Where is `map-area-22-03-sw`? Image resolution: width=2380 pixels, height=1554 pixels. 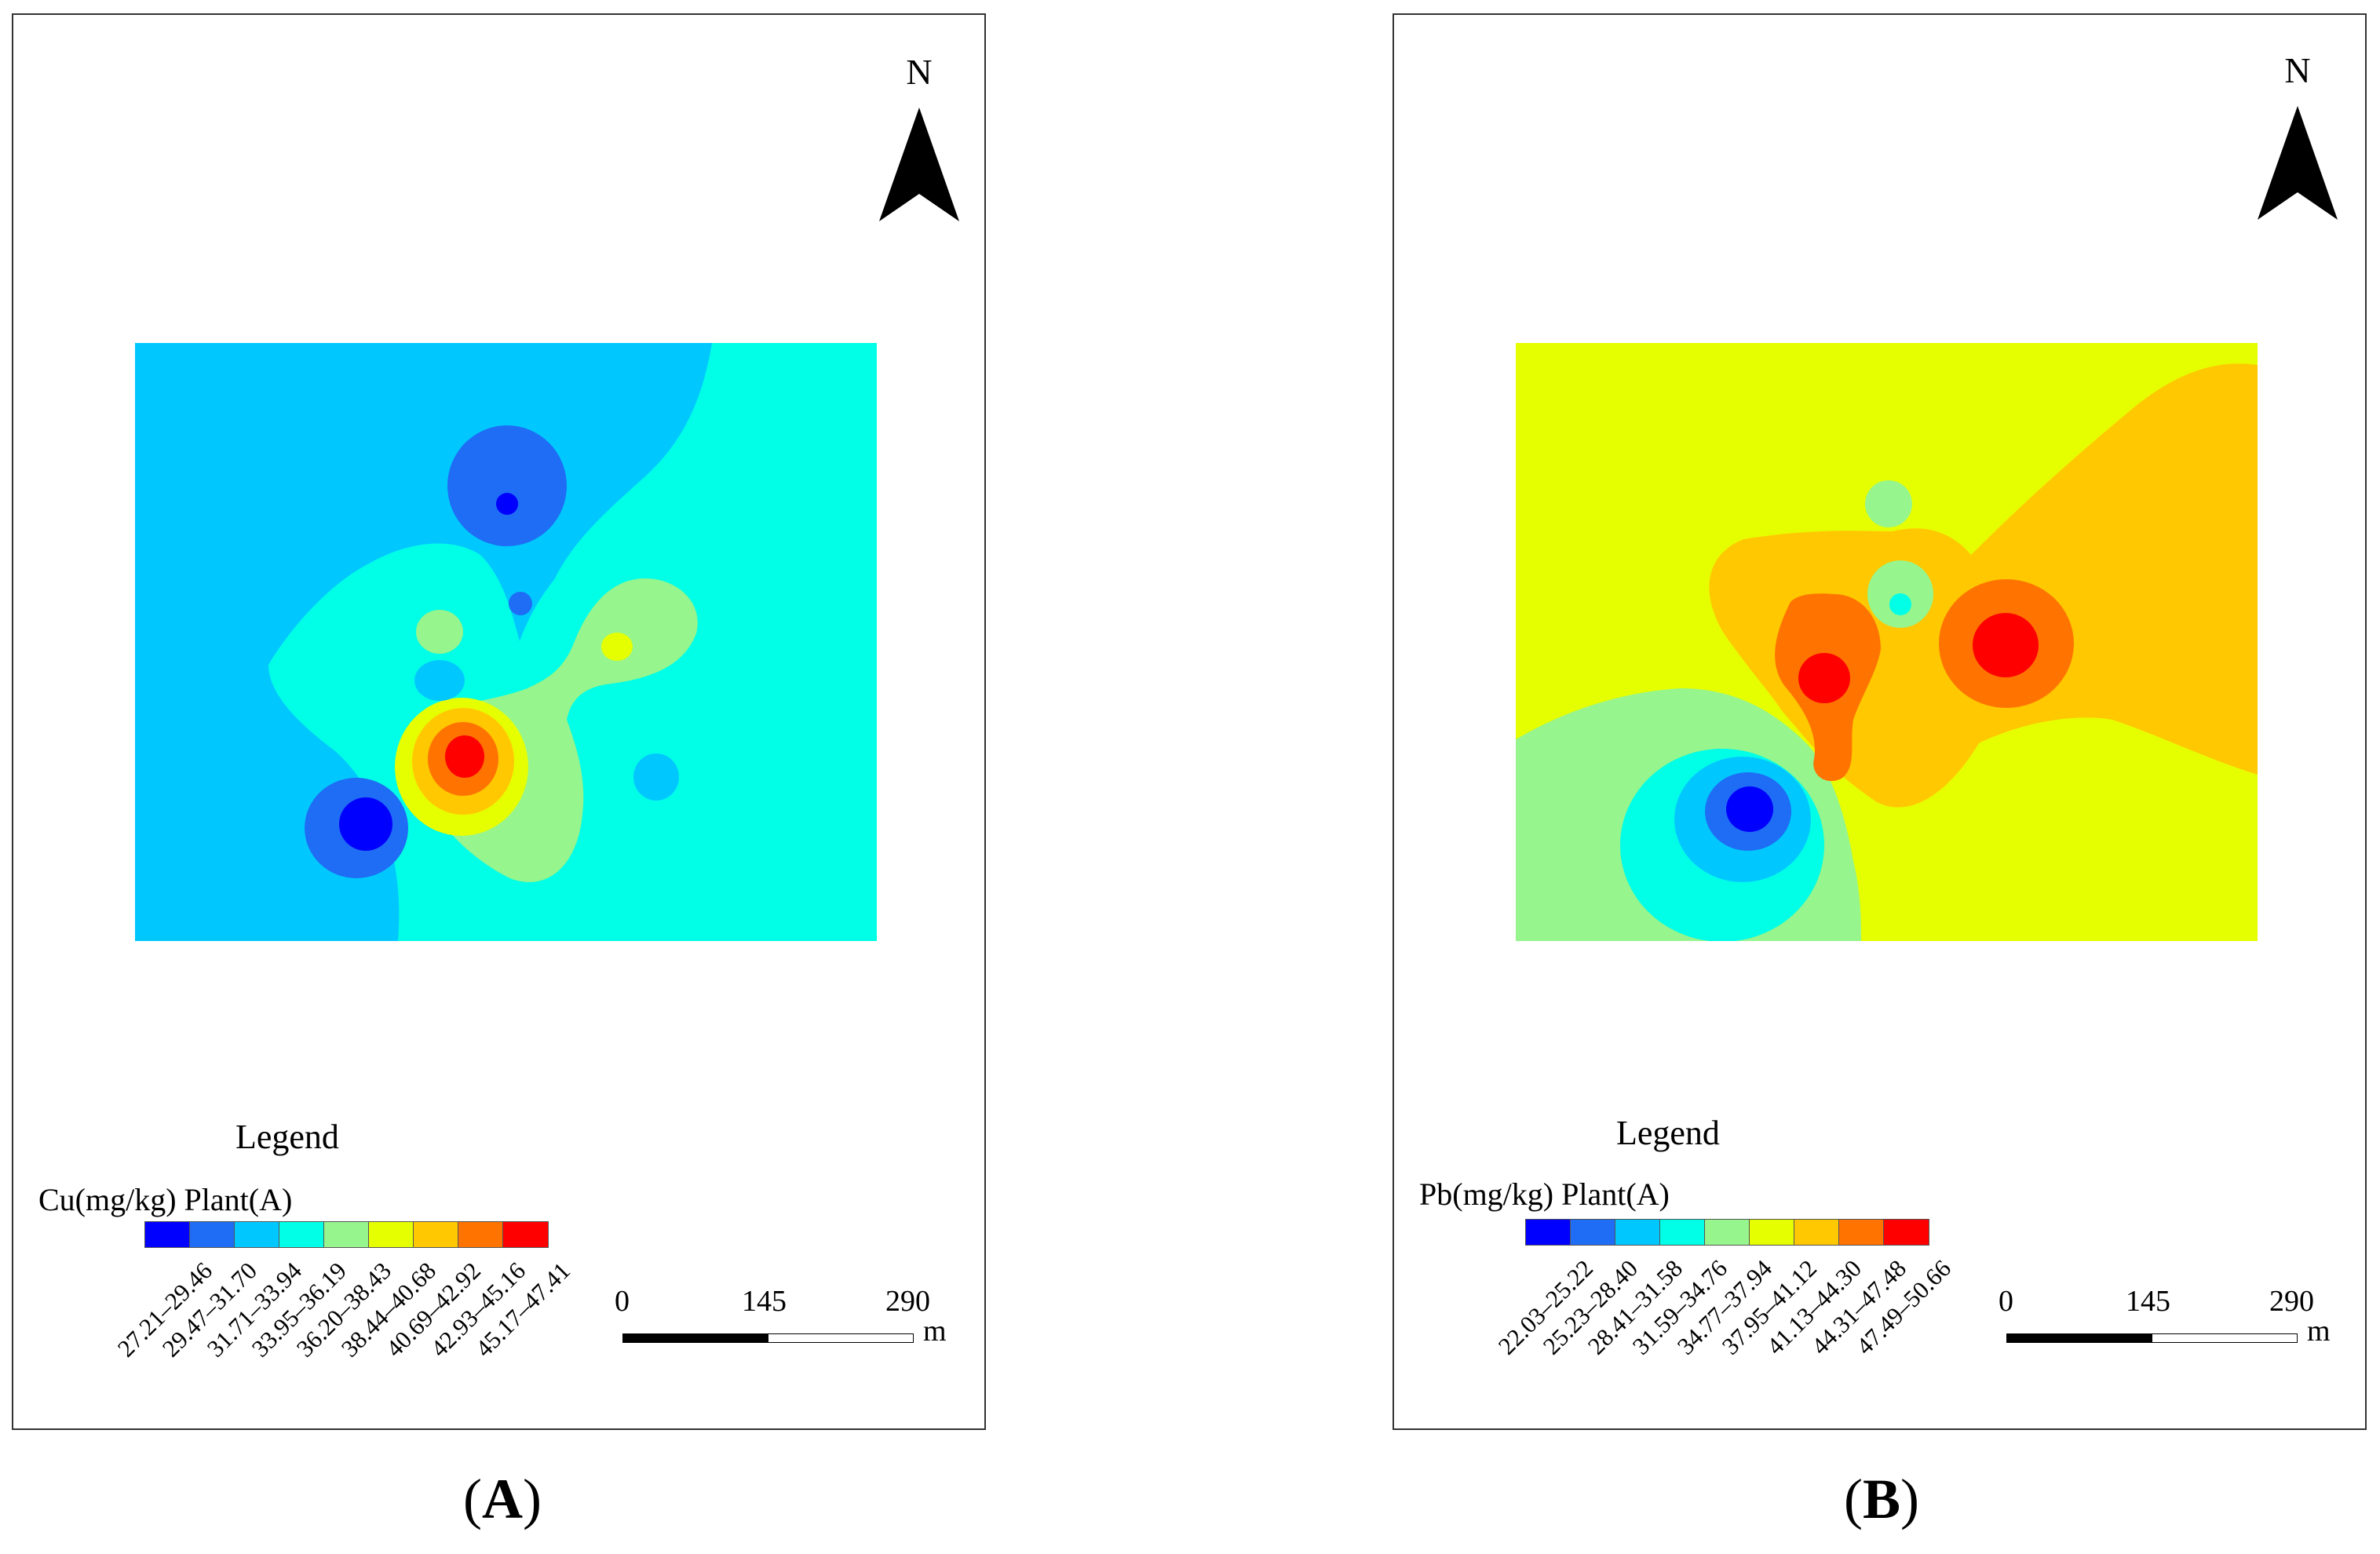
map-area-22-03-sw is located at coordinates (1749, 809).